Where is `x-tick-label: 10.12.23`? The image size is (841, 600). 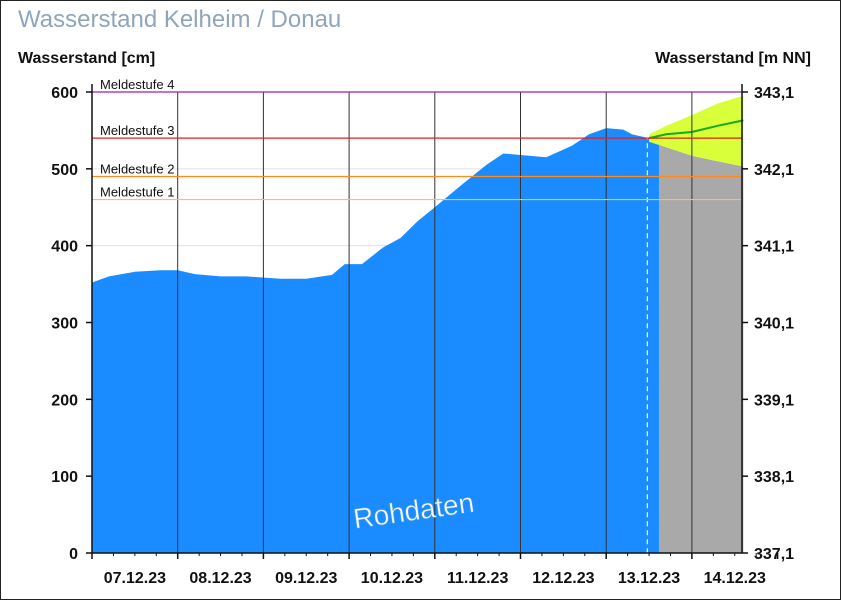 x-tick-label: 10.12.23 is located at coordinates (392, 578).